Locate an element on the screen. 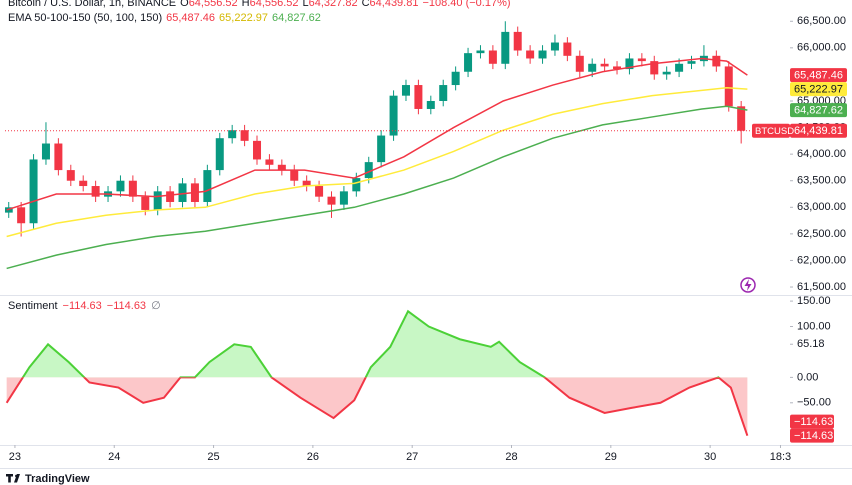 The image size is (852, 485). last-price-box is located at coordinates (818, 130).